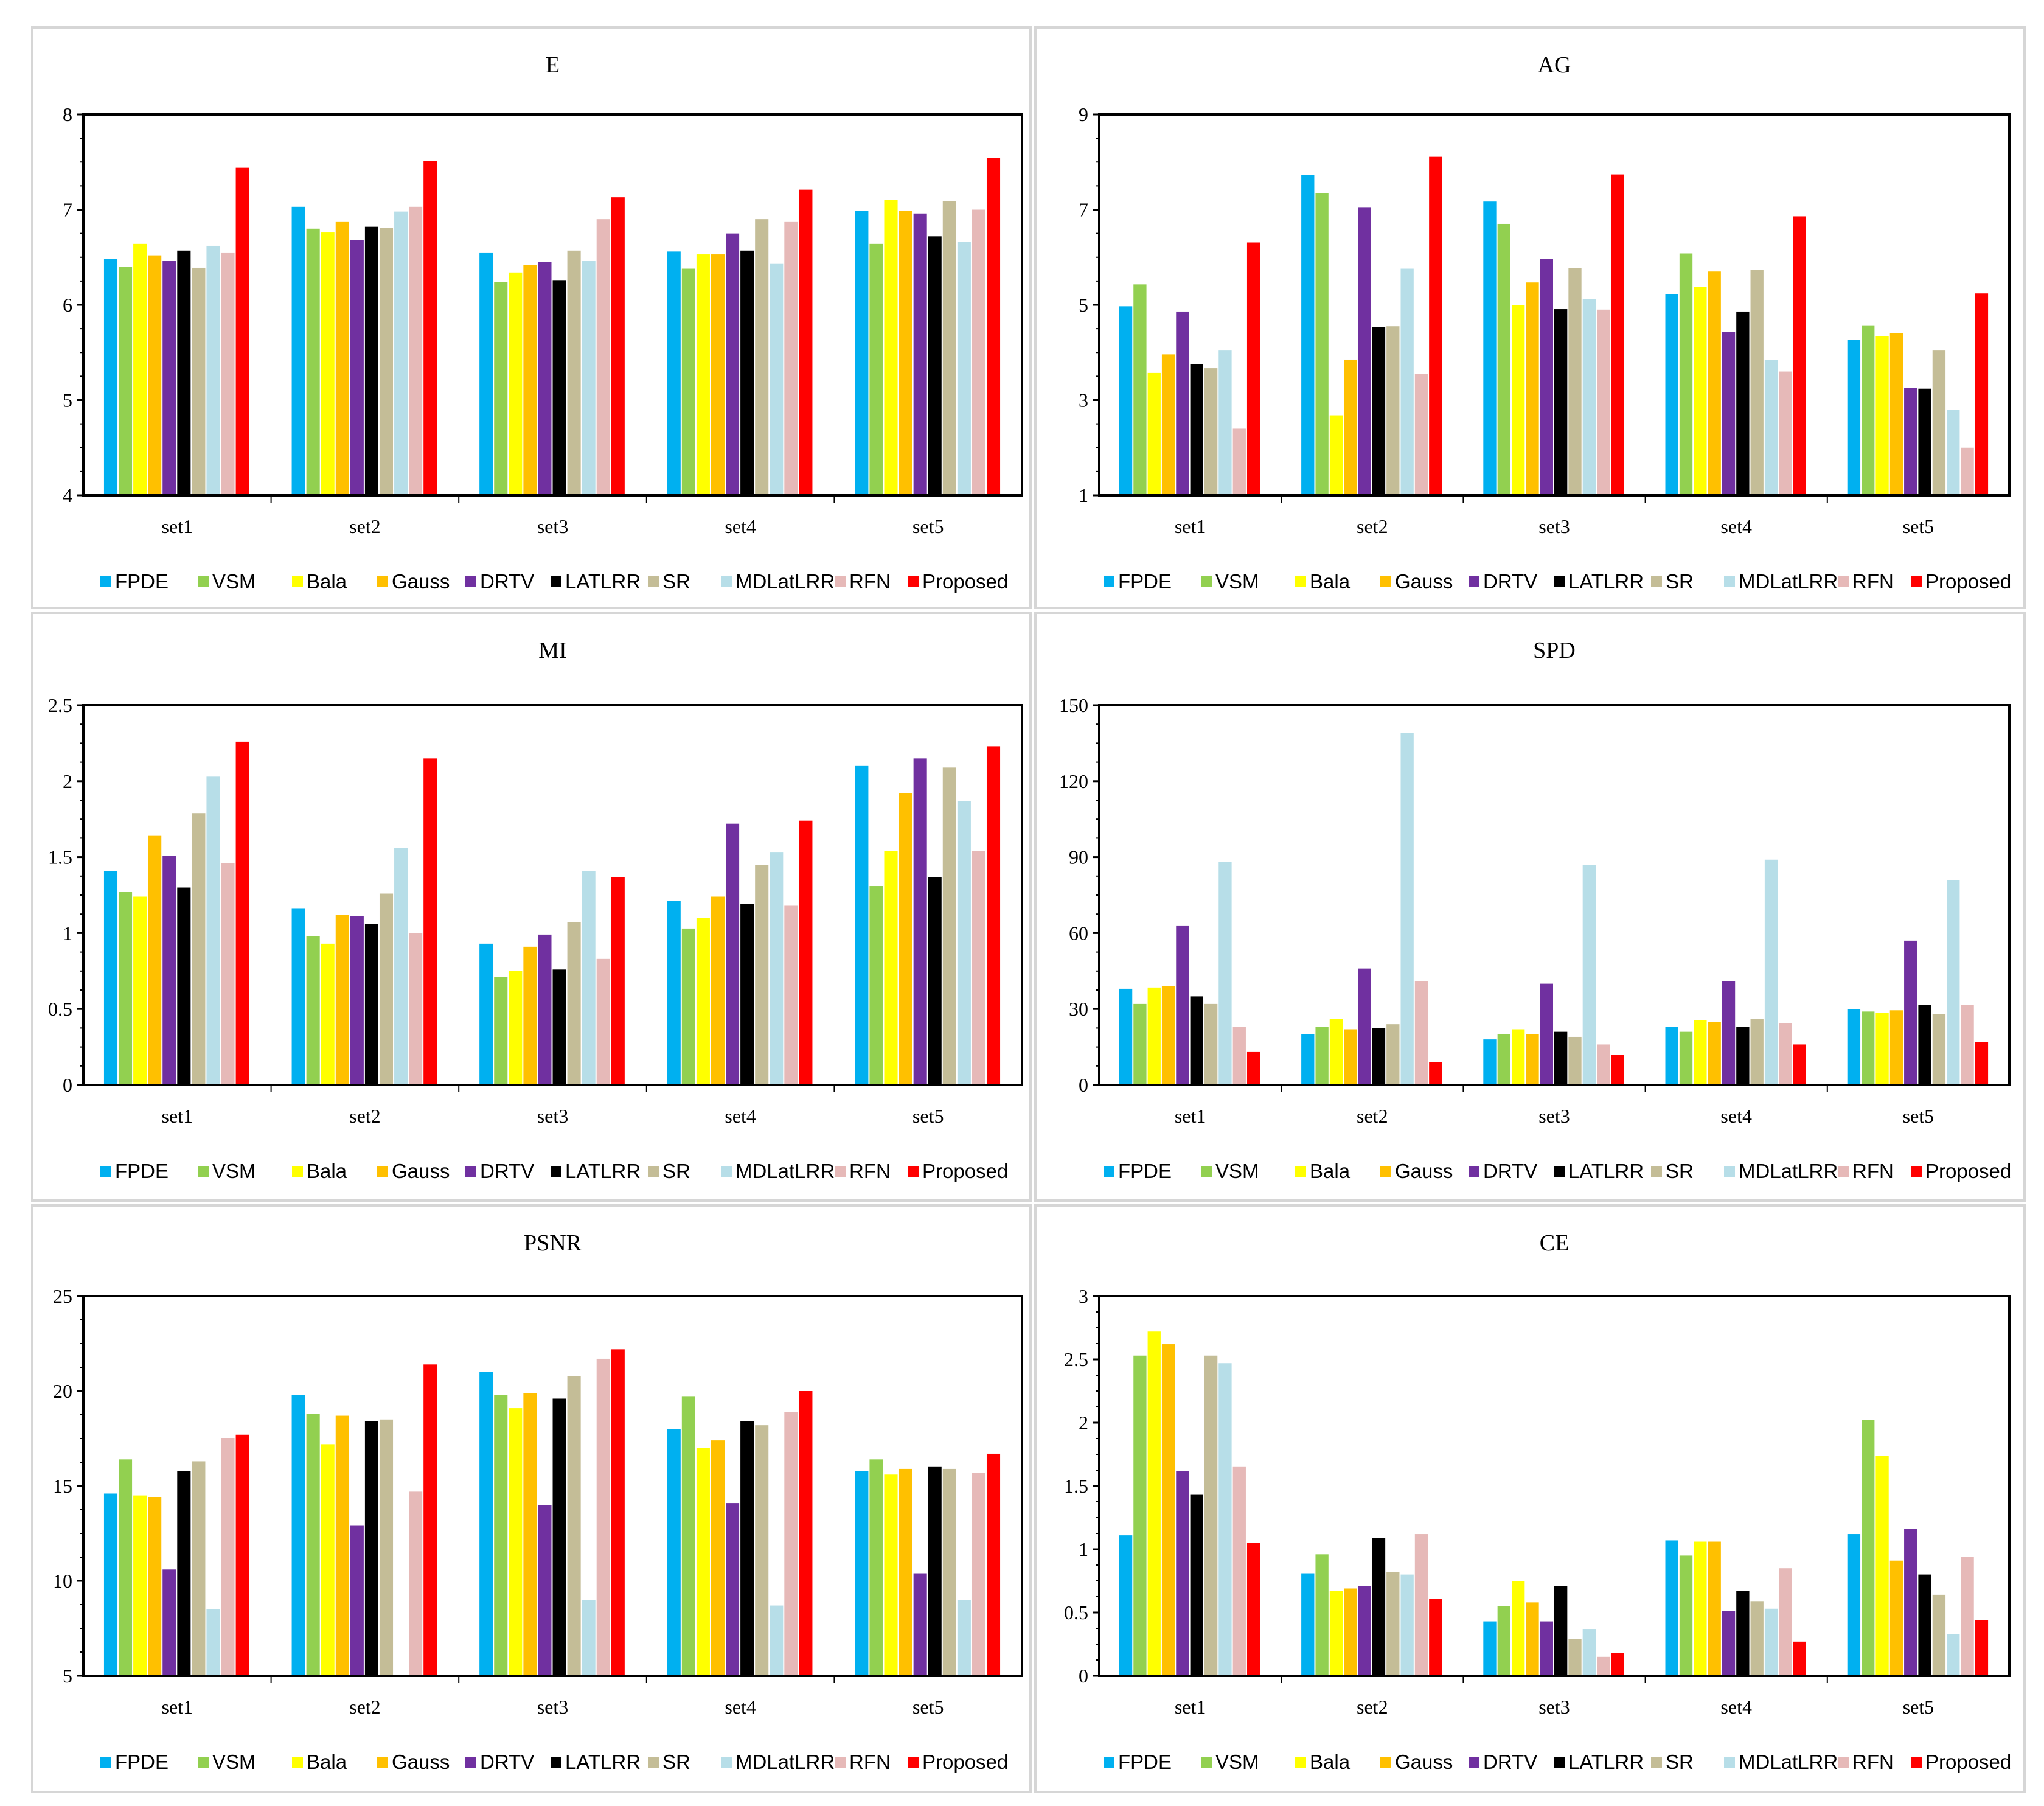  Describe the element at coordinates (228, 1557) in the screenshot. I see `bar-rfn-set1` at that location.